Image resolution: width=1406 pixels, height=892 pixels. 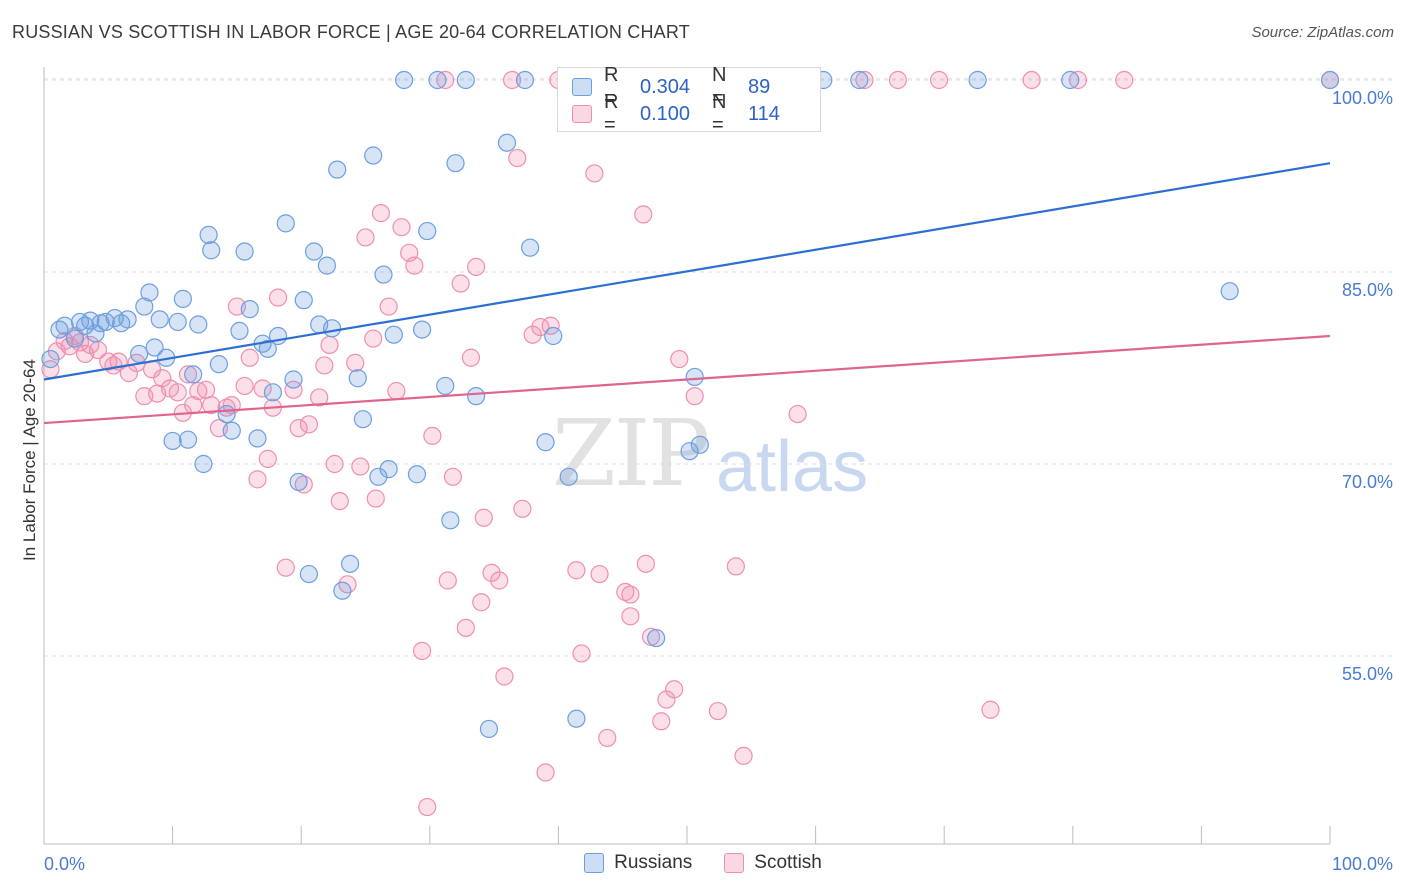 I want to click on scottish-trend-line, so click(x=687, y=379).